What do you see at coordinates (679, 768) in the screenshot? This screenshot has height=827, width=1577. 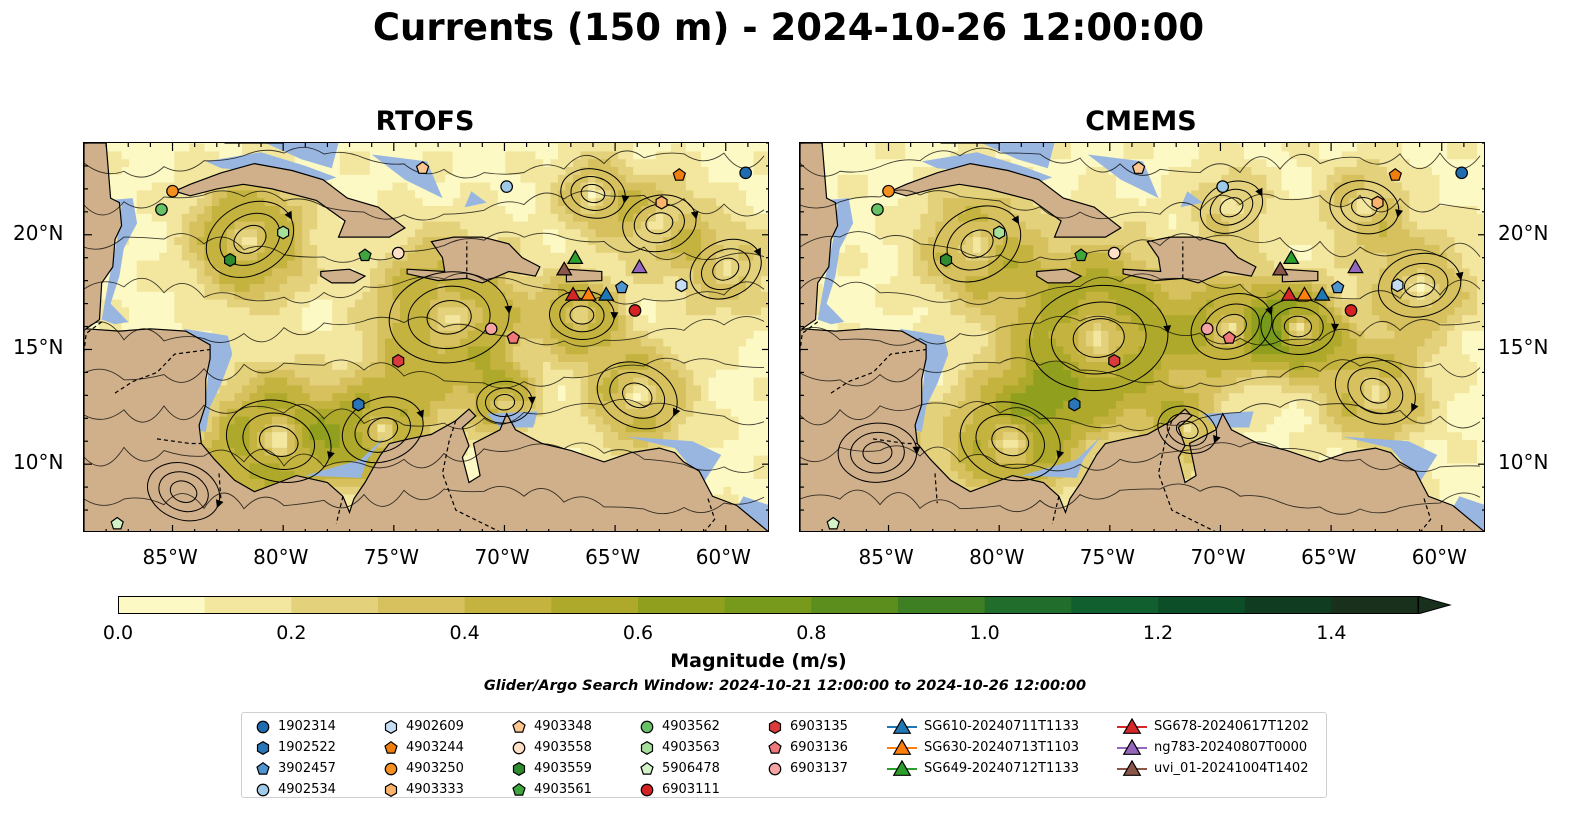 I see `legend-item: 5906478` at bounding box center [679, 768].